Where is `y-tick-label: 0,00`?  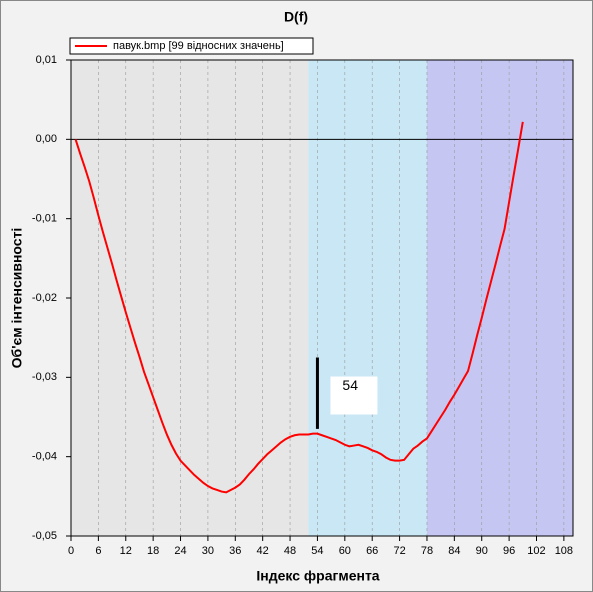 y-tick-label: 0,00 is located at coordinates (46, 139).